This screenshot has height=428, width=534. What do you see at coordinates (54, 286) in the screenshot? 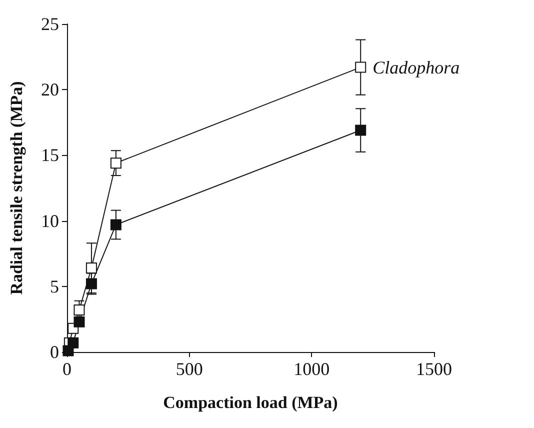
I see `y-tick-label: 5` at bounding box center [54, 286].